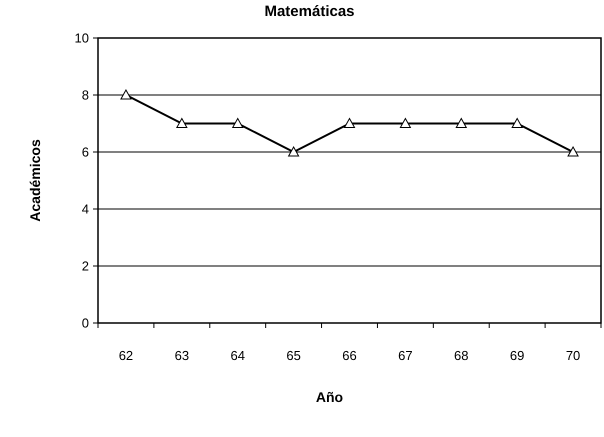 The width and height of the screenshot is (604, 437). Describe the element at coordinates (330, 397) in the screenshot. I see `x-axis-title: Año` at that location.